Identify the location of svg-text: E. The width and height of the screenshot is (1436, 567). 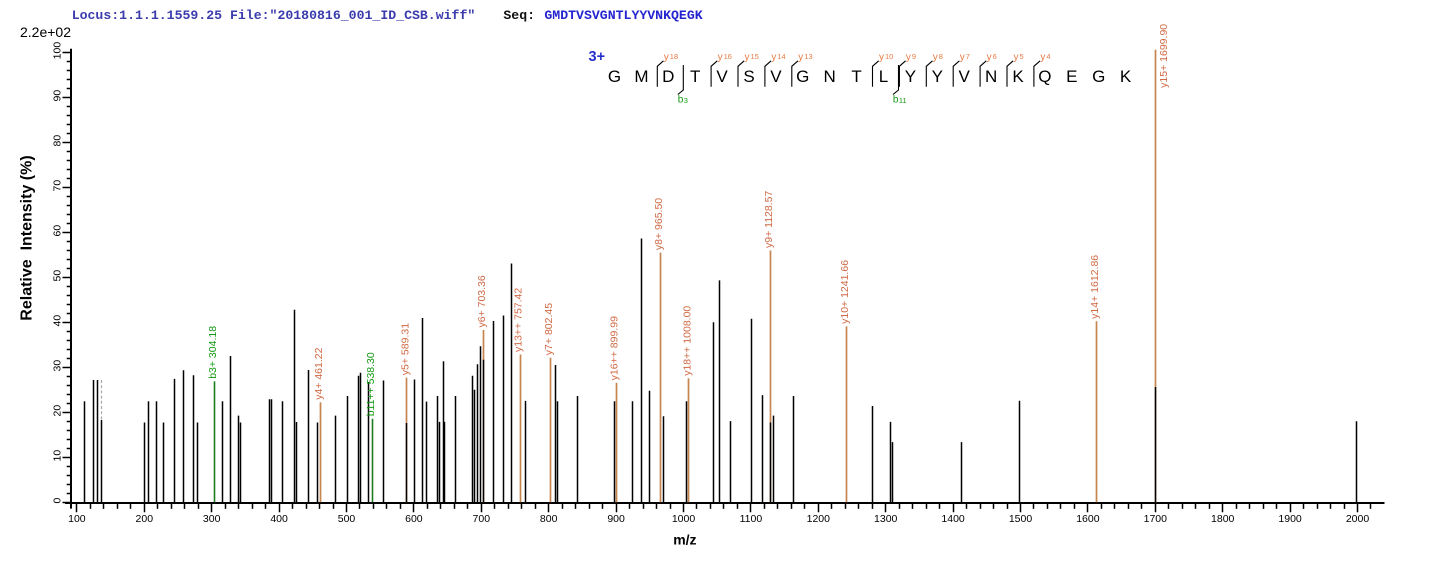
(1071, 76).